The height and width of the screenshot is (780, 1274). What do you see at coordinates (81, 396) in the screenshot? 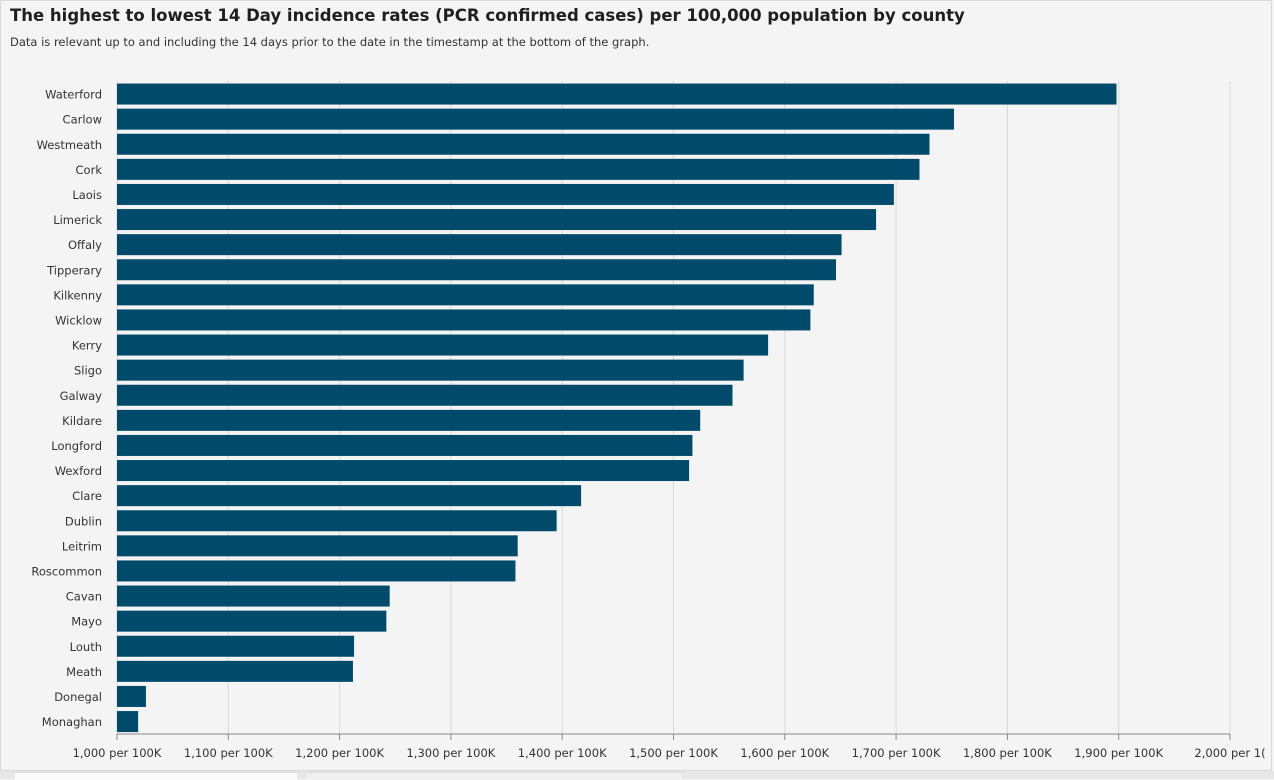
I see `y-category-label: Galway` at bounding box center [81, 396].